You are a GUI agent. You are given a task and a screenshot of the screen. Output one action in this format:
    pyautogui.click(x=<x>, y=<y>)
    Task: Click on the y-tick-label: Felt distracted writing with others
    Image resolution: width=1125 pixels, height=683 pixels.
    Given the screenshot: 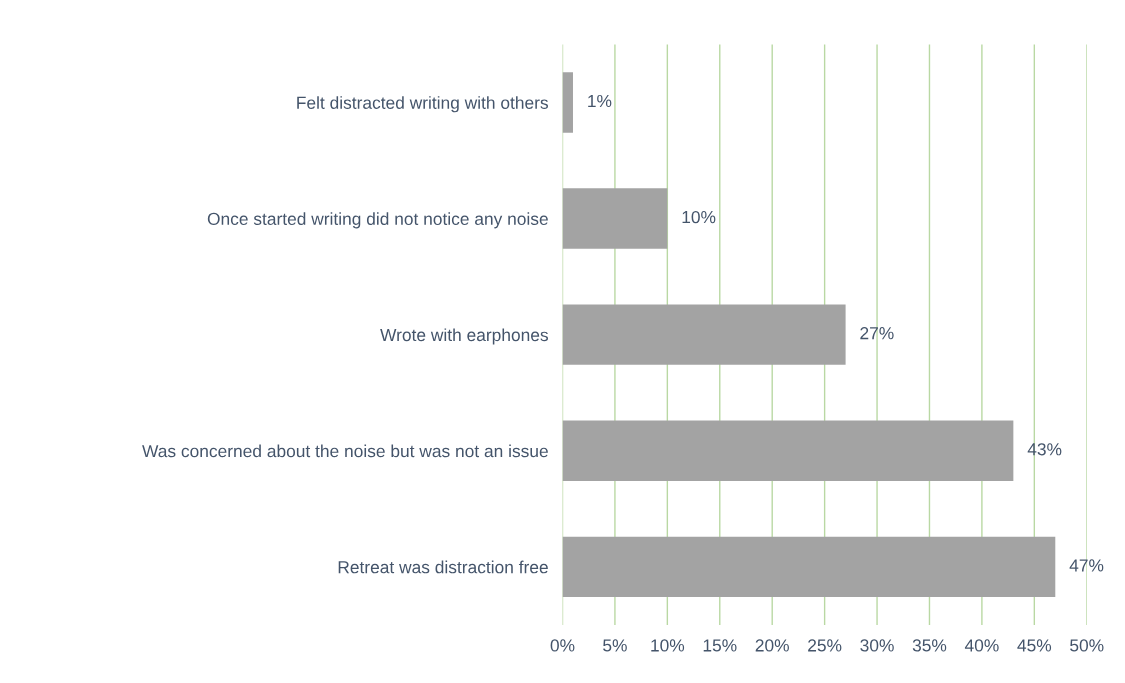 What is the action you would take?
    pyautogui.click(x=422, y=104)
    